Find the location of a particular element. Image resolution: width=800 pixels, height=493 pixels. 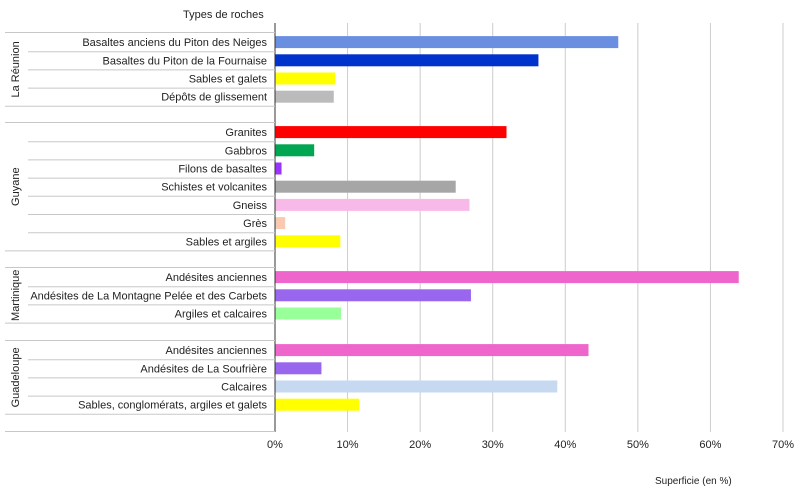

group-label: Guyane is located at coordinates (16, 186).